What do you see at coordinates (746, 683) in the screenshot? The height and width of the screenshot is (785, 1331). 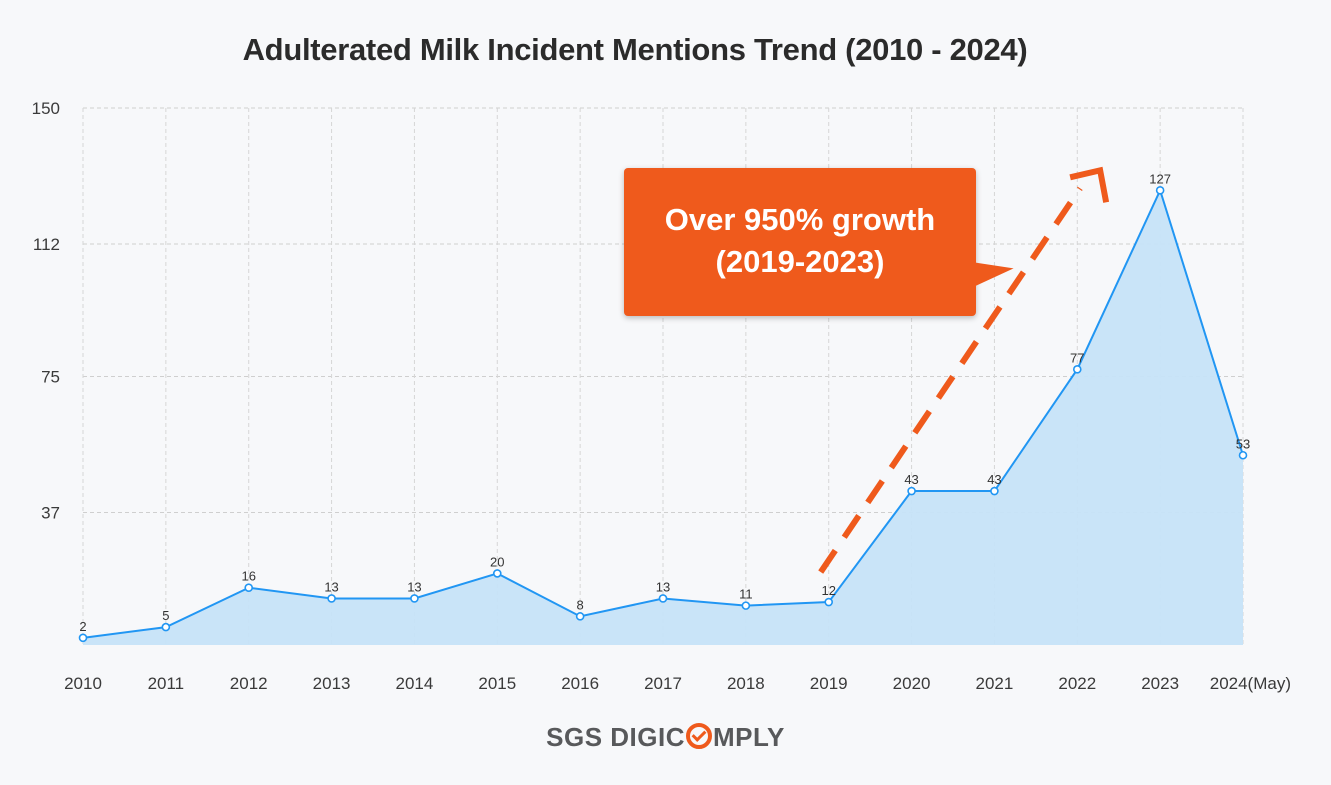 I see `x-tick-label-2018: 2018` at bounding box center [746, 683].